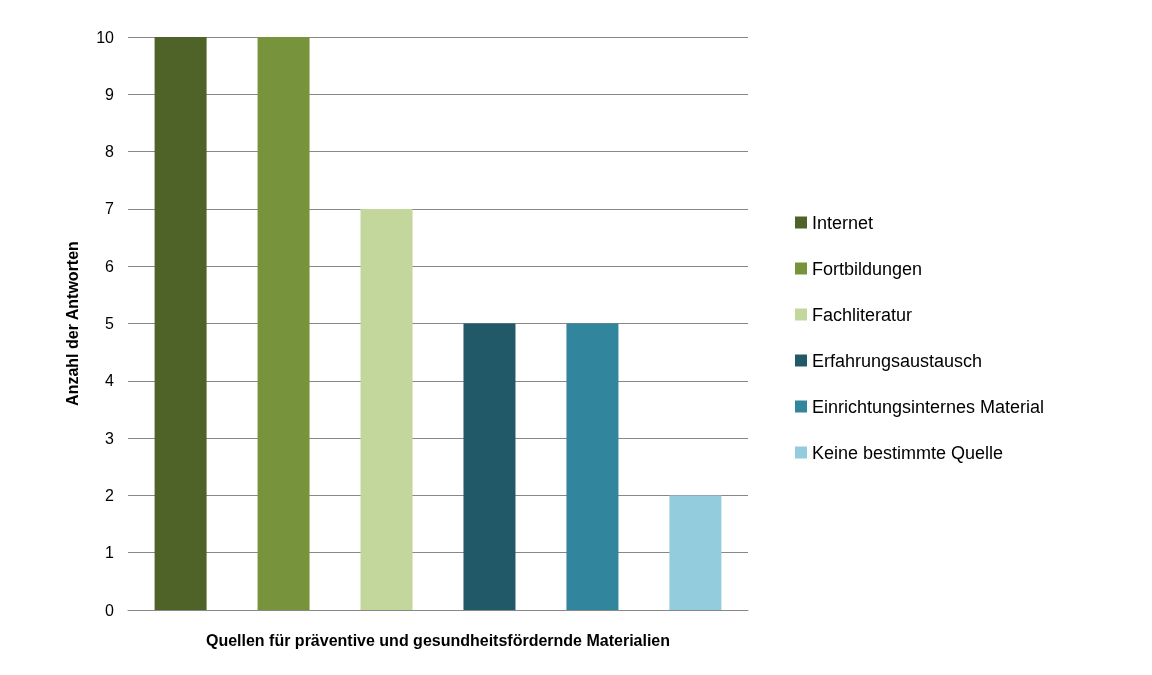 Image resolution: width=1152 pixels, height=675 pixels. Describe the element at coordinates (110, 209) in the screenshot. I see `y-tick-label: 7` at that location.